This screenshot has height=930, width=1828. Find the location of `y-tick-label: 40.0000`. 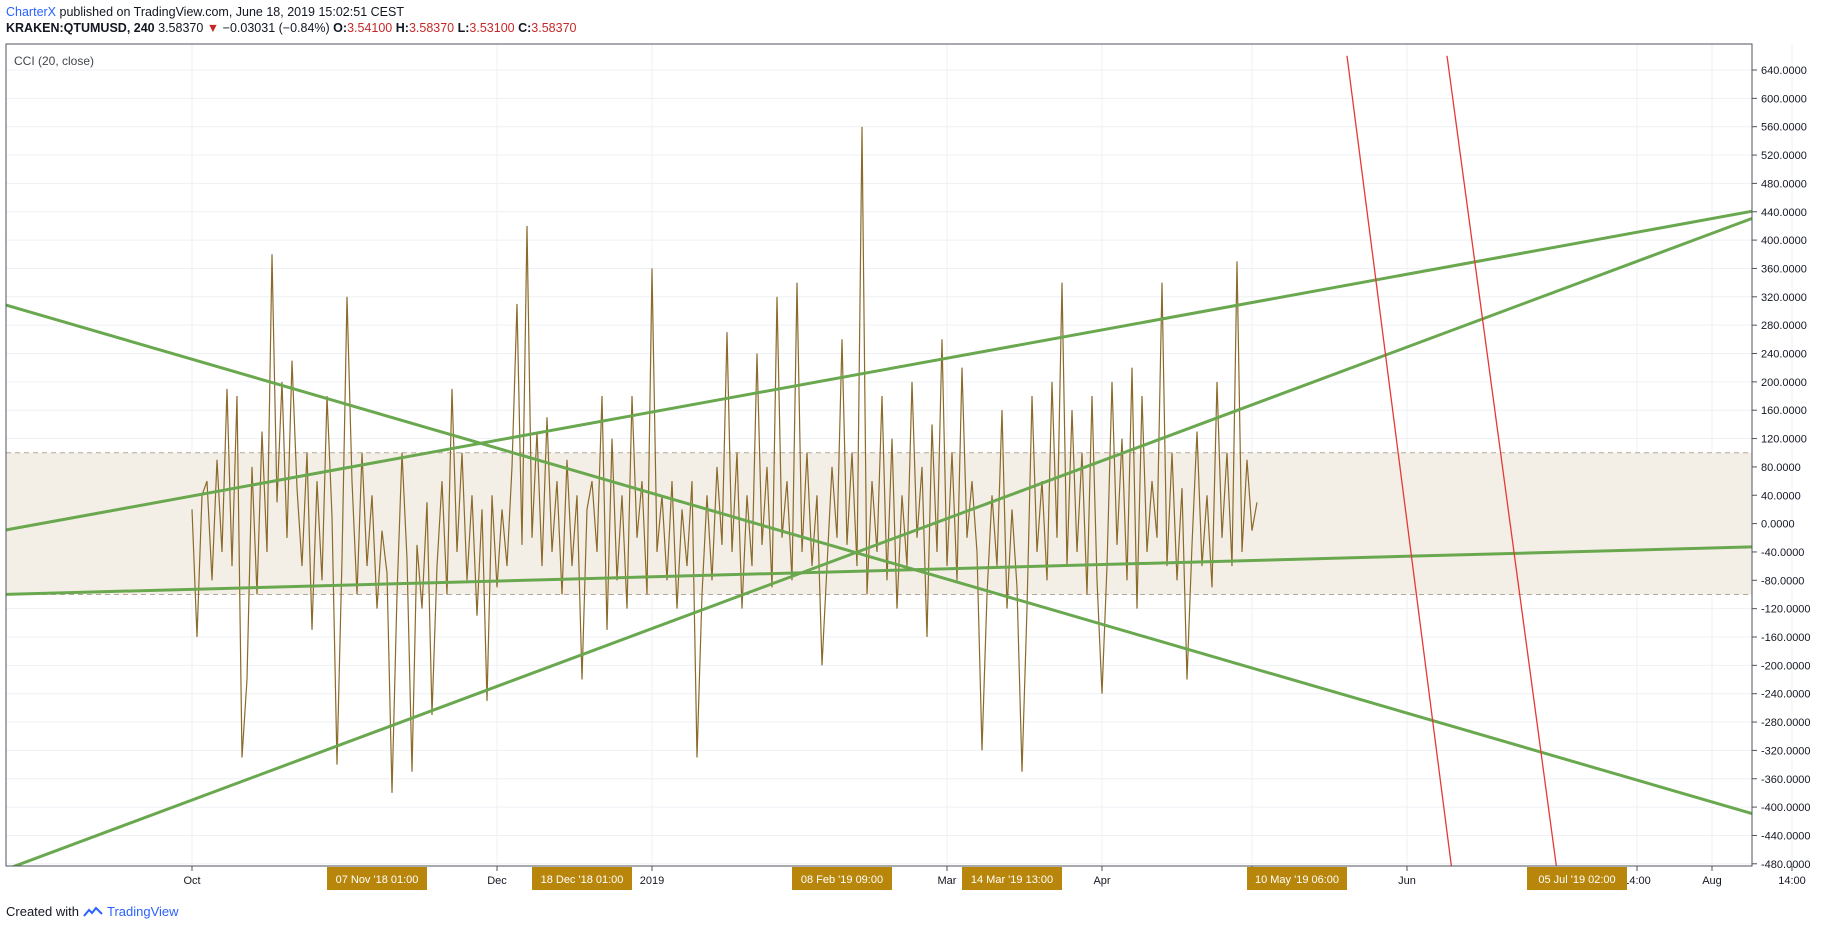

y-tick-label: 40.0000 is located at coordinates (1781, 496).